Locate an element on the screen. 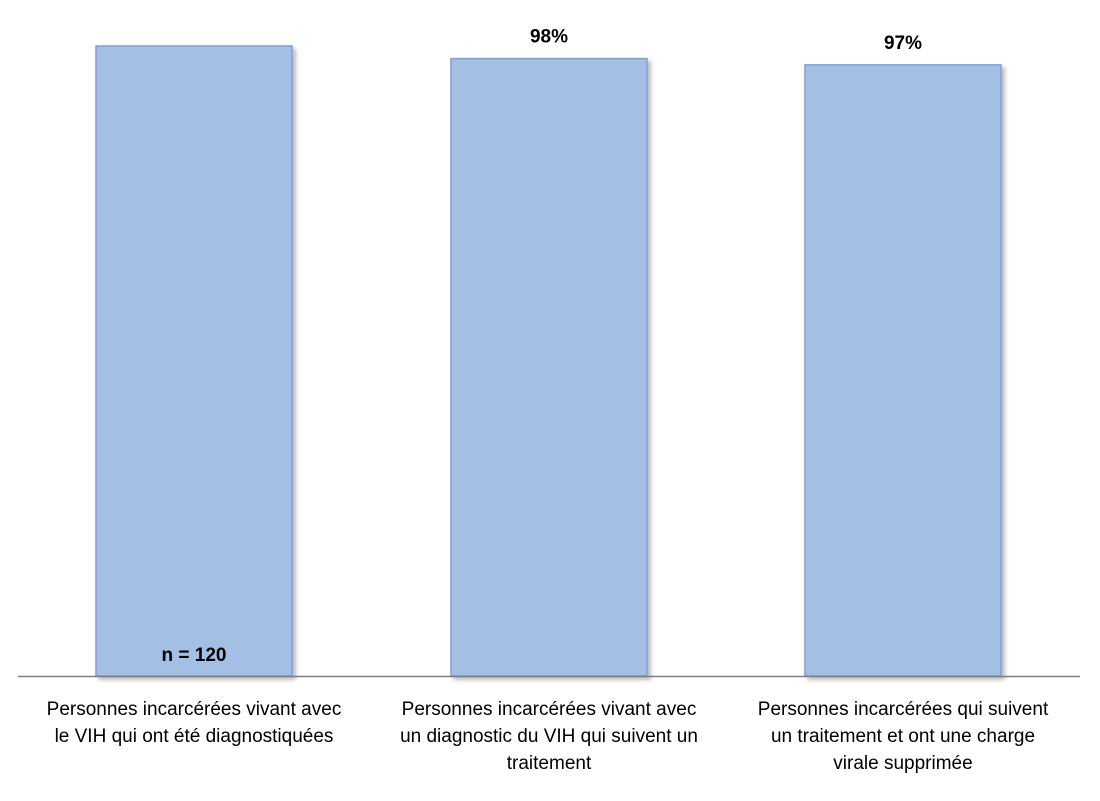  category-label-1-line-2: le VIH qui ont été diagnostiquées is located at coordinates (194, 736).